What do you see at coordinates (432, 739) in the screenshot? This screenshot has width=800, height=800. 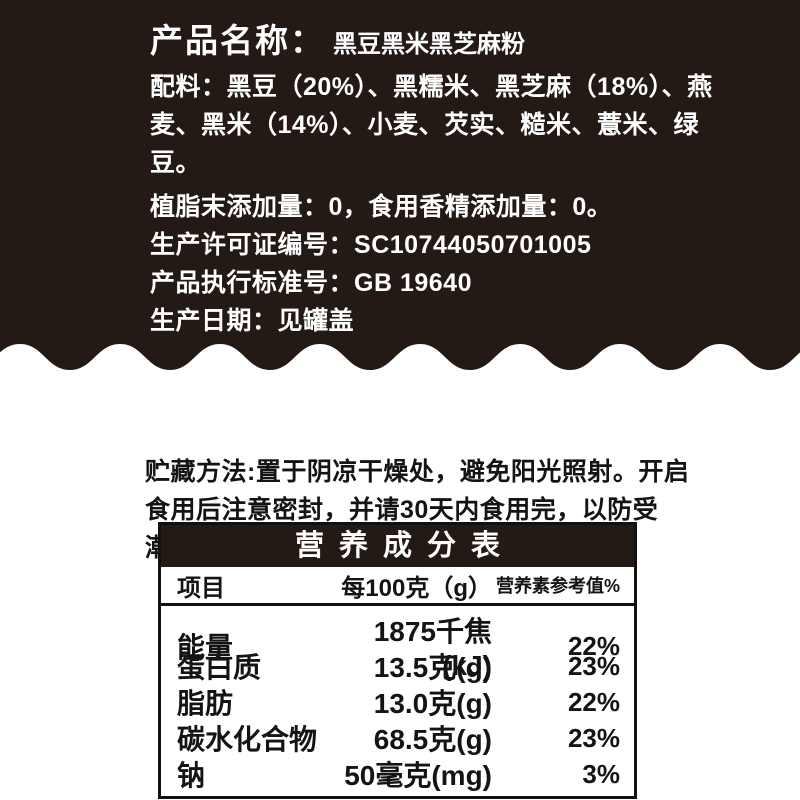 I see `row-amount: 68.5克(g)` at bounding box center [432, 739].